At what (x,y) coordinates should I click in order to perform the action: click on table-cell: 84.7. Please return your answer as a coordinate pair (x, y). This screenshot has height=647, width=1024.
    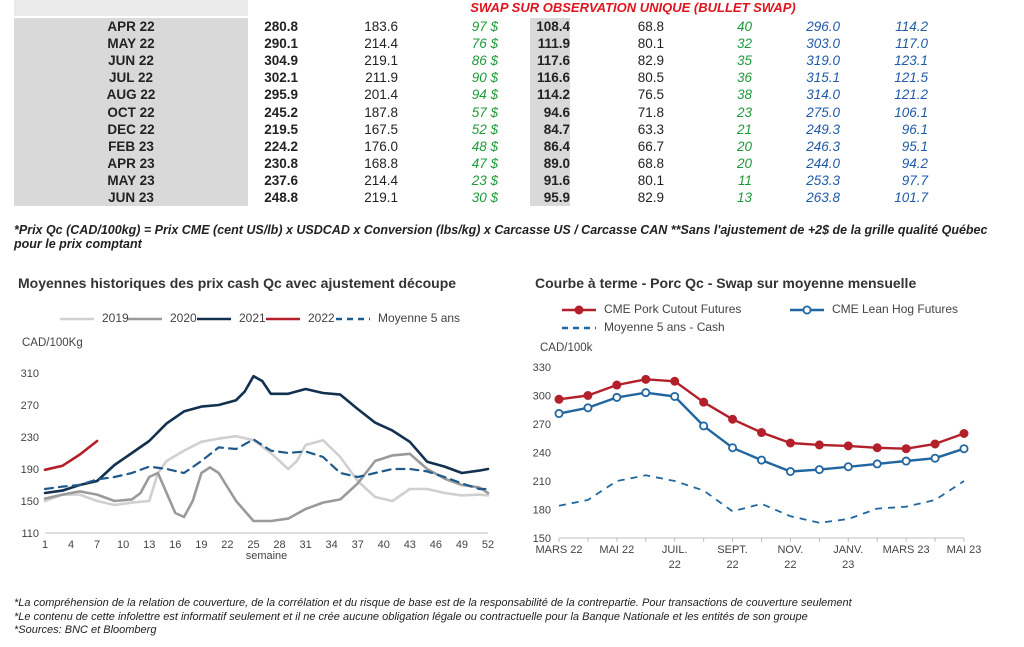
    Looking at the image, I should click on (550, 129).